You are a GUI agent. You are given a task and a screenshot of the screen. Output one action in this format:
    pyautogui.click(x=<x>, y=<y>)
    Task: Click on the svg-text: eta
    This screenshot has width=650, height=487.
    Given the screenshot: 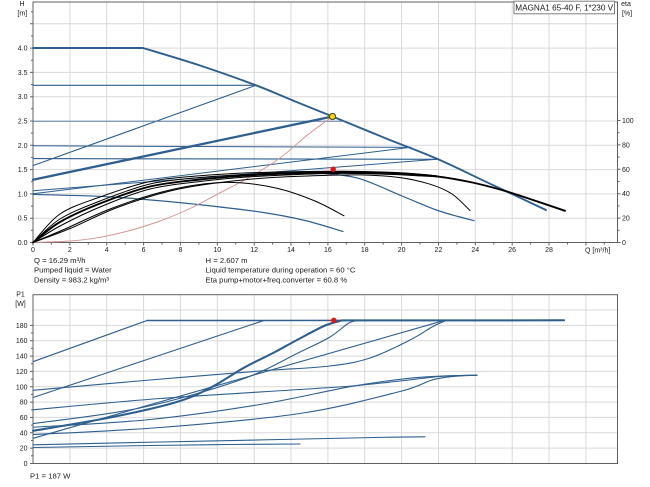 What is the action you would take?
    pyautogui.click(x=626, y=4)
    